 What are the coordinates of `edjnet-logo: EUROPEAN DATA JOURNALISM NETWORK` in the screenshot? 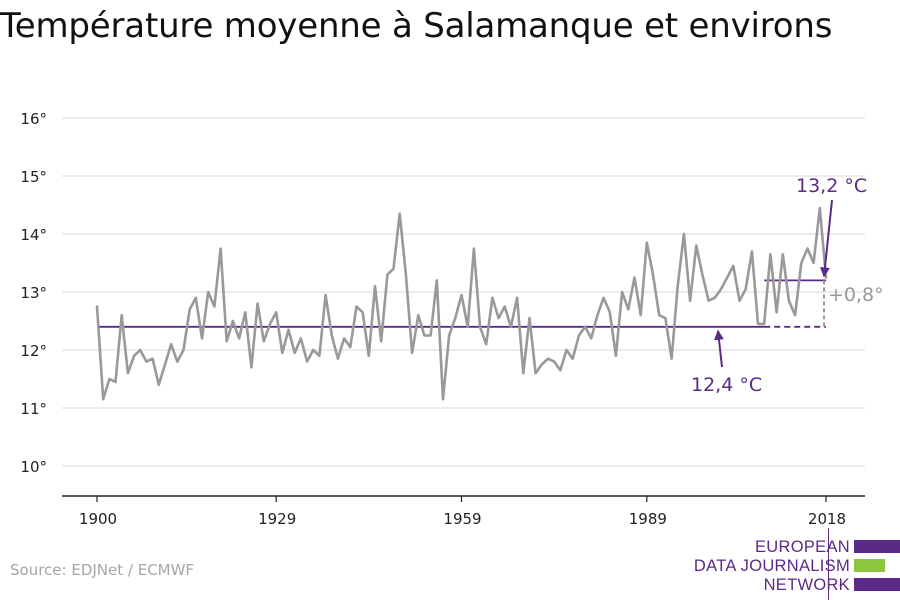 It's located at (797, 564).